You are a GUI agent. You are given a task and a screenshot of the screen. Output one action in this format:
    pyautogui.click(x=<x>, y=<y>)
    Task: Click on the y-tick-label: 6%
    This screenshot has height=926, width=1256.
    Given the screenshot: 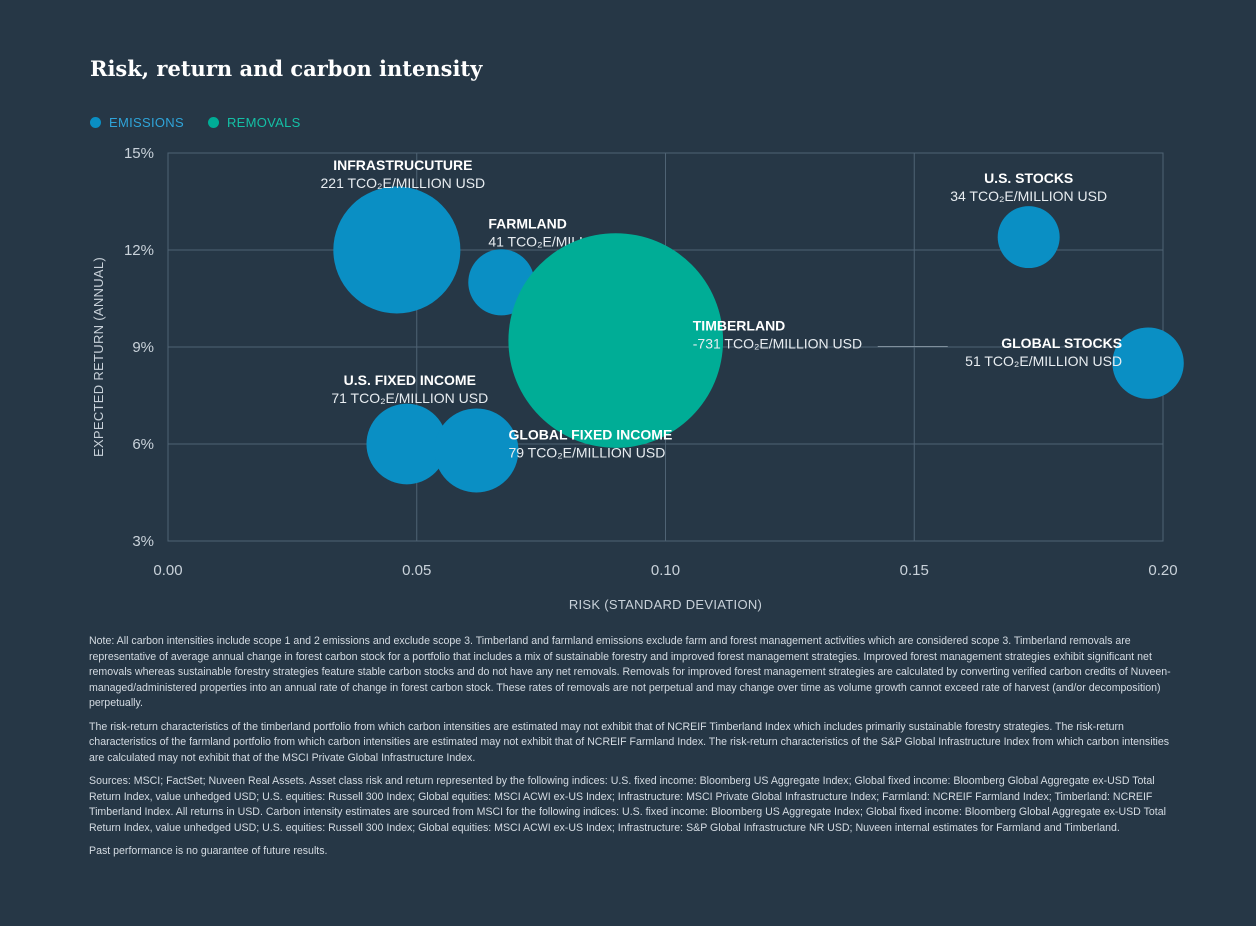 What is the action you would take?
    pyautogui.click(x=143, y=444)
    